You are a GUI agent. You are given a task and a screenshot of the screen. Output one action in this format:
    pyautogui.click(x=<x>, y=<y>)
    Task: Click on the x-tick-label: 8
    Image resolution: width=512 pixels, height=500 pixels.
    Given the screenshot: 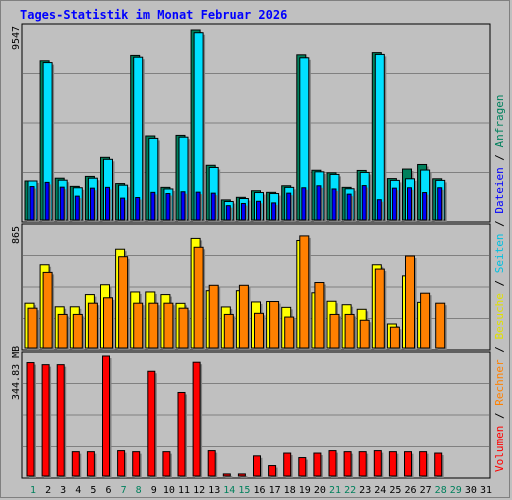 What is the action you would take?
    pyautogui.click(x=139, y=490)
    